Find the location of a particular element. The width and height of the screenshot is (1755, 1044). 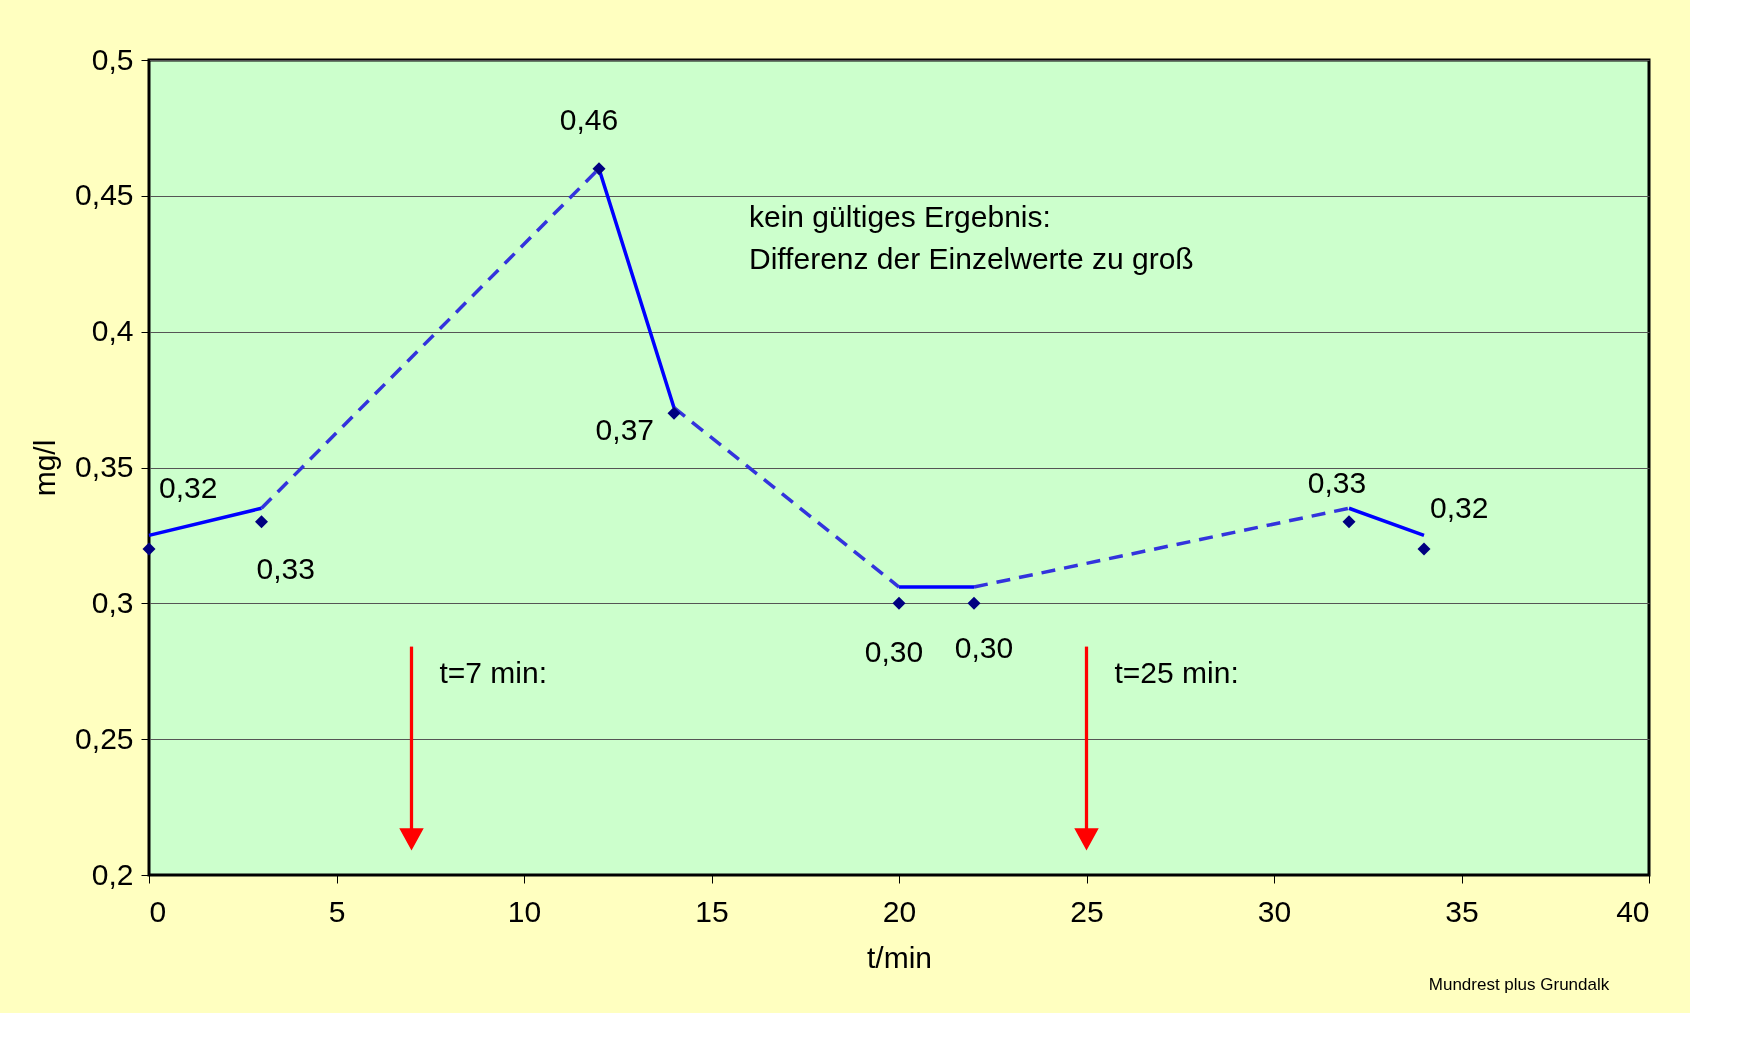

annotation: kein gültiges Ergebnis: Differenz der Einzelwerte zu groß is located at coordinates (971, 237).